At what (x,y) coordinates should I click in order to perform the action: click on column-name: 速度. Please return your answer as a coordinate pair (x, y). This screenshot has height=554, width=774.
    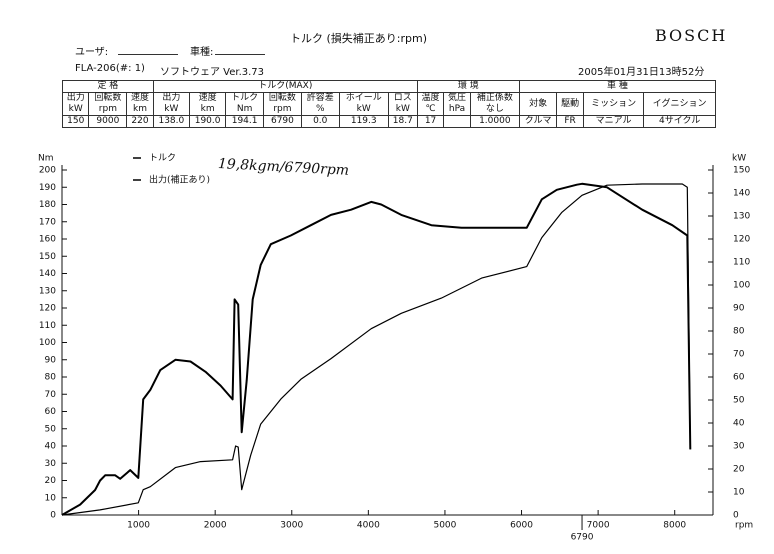
    Looking at the image, I should click on (207, 98).